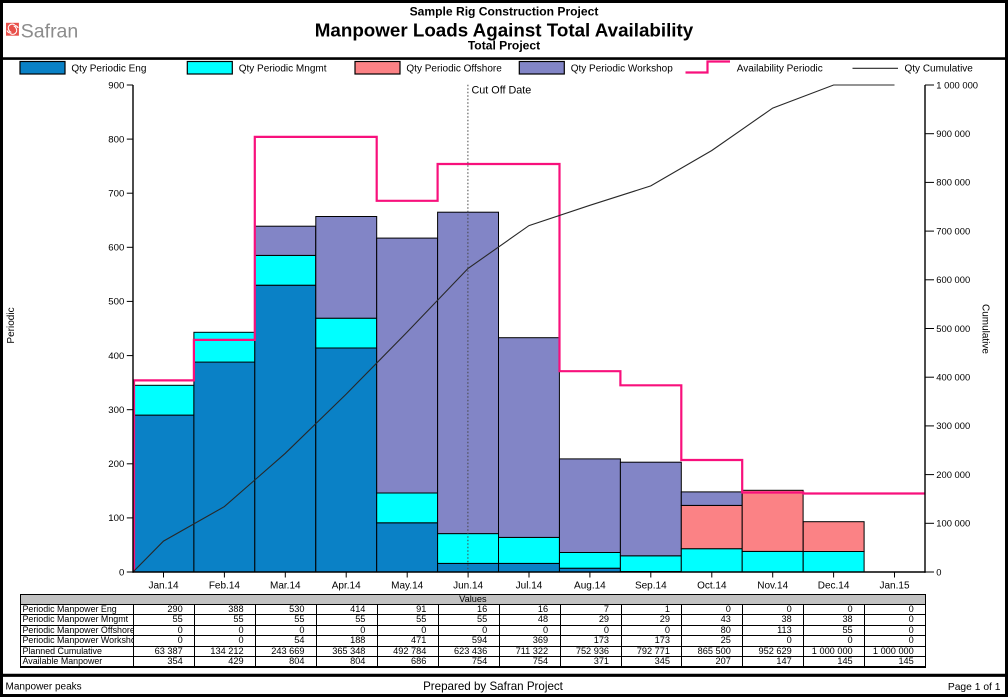 The image size is (1008, 697). What do you see at coordinates (116, 194) in the screenshot?
I see `svg-text: 700` at bounding box center [116, 194].